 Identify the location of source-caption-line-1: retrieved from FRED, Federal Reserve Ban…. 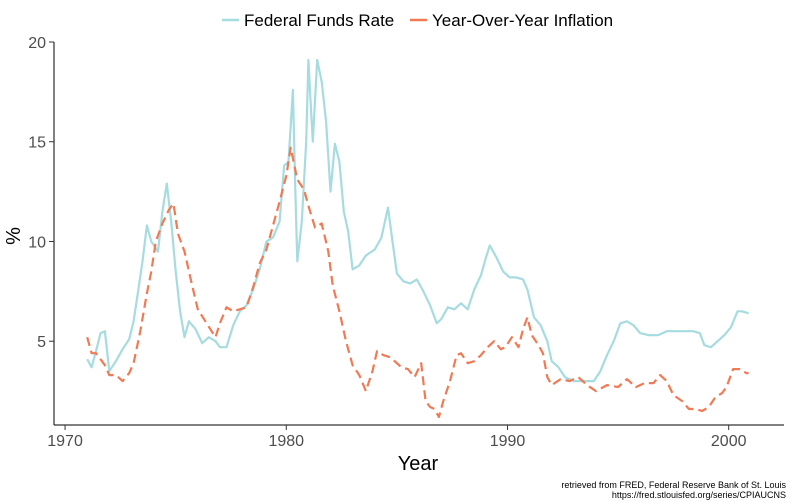
(673, 485).